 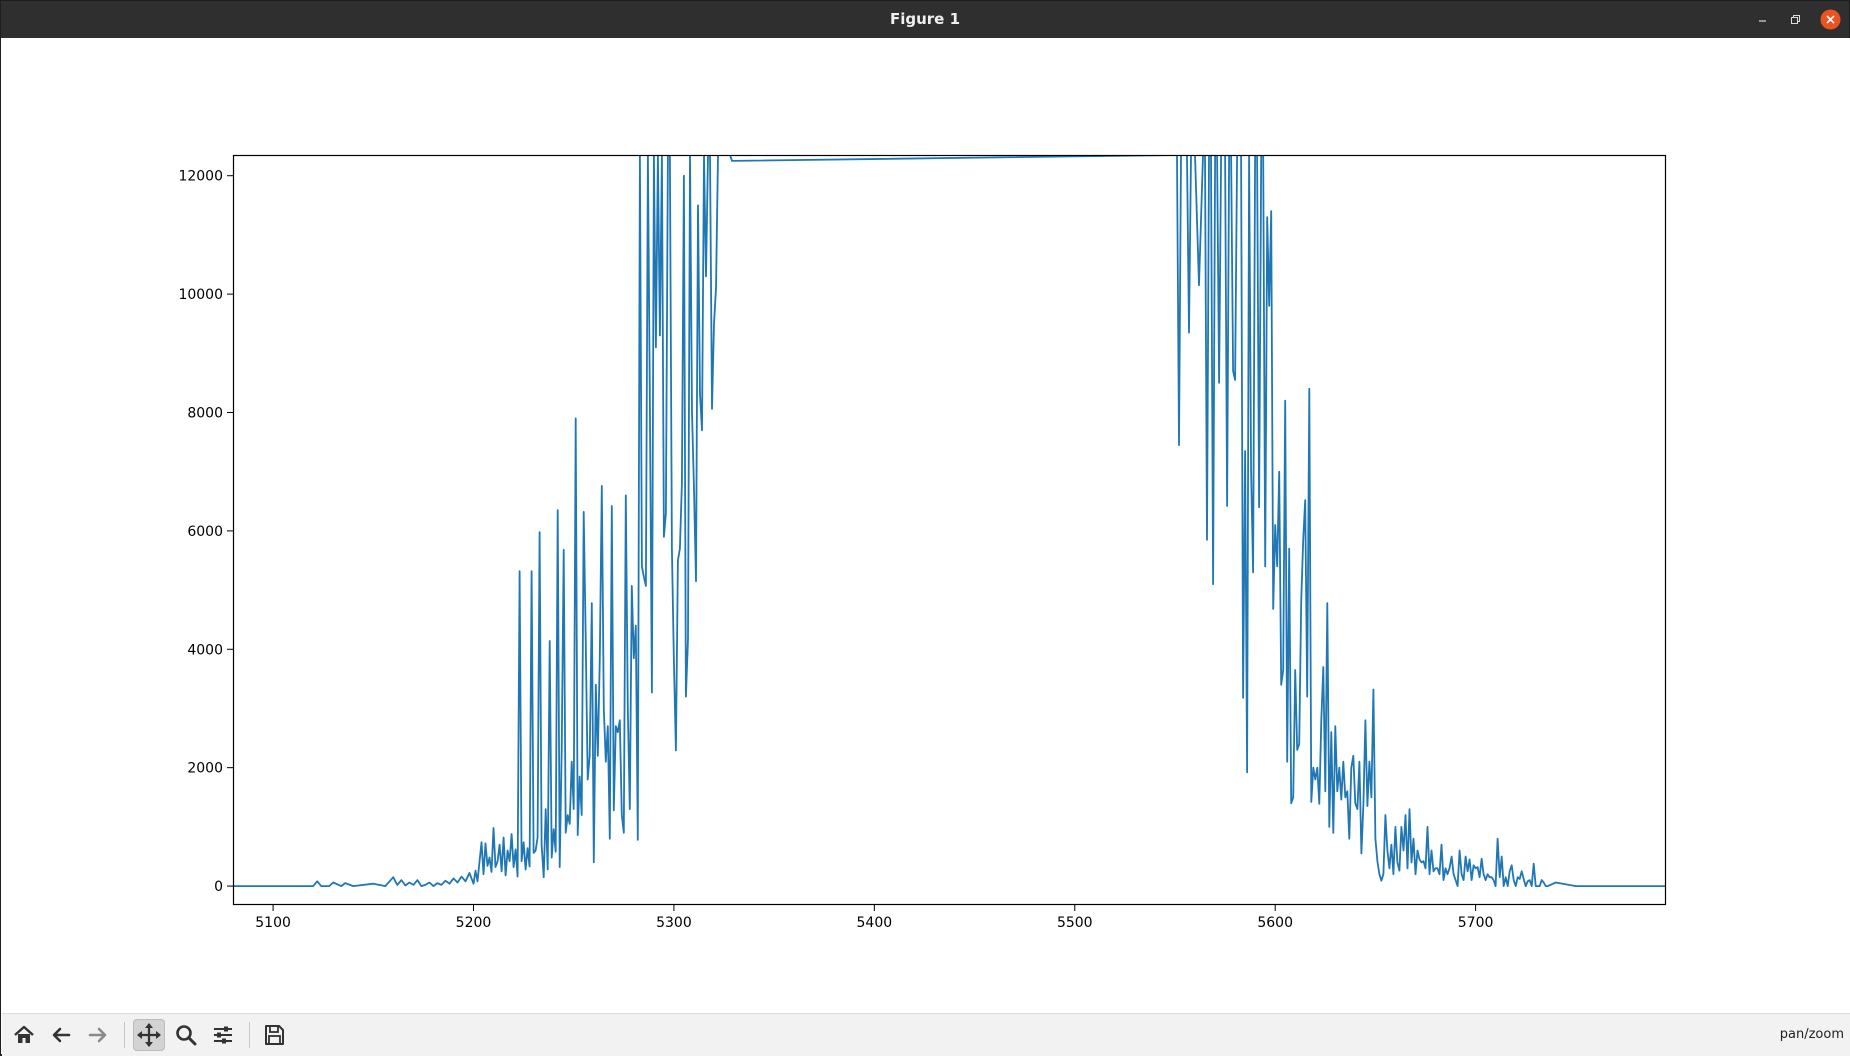 What do you see at coordinates (926, 1034) in the screenshot?
I see `navigation-toolbar: pan/zoom` at bounding box center [926, 1034].